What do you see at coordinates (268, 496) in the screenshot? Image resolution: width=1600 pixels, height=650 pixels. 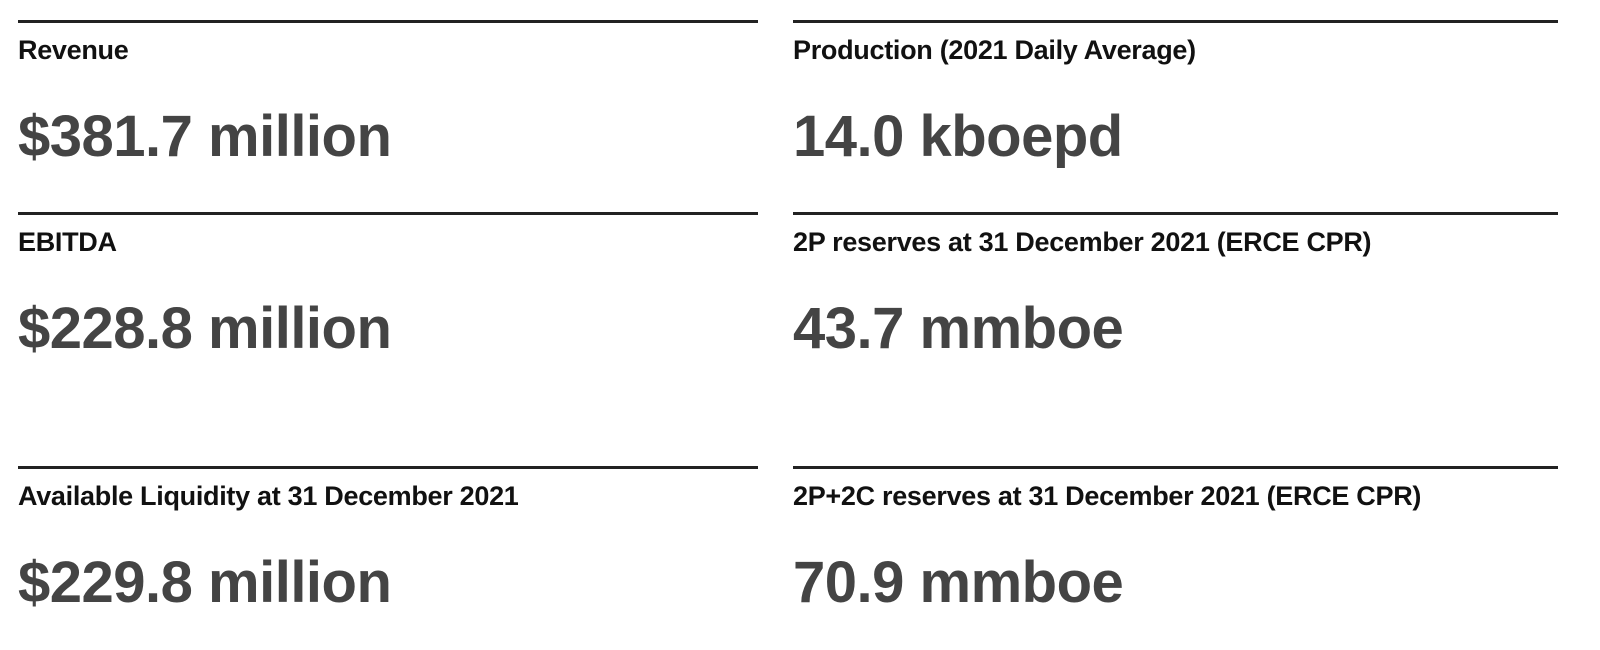 I see `metric-label: Available Liquidity at 31 December 2021` at bounding box center [268, 496].